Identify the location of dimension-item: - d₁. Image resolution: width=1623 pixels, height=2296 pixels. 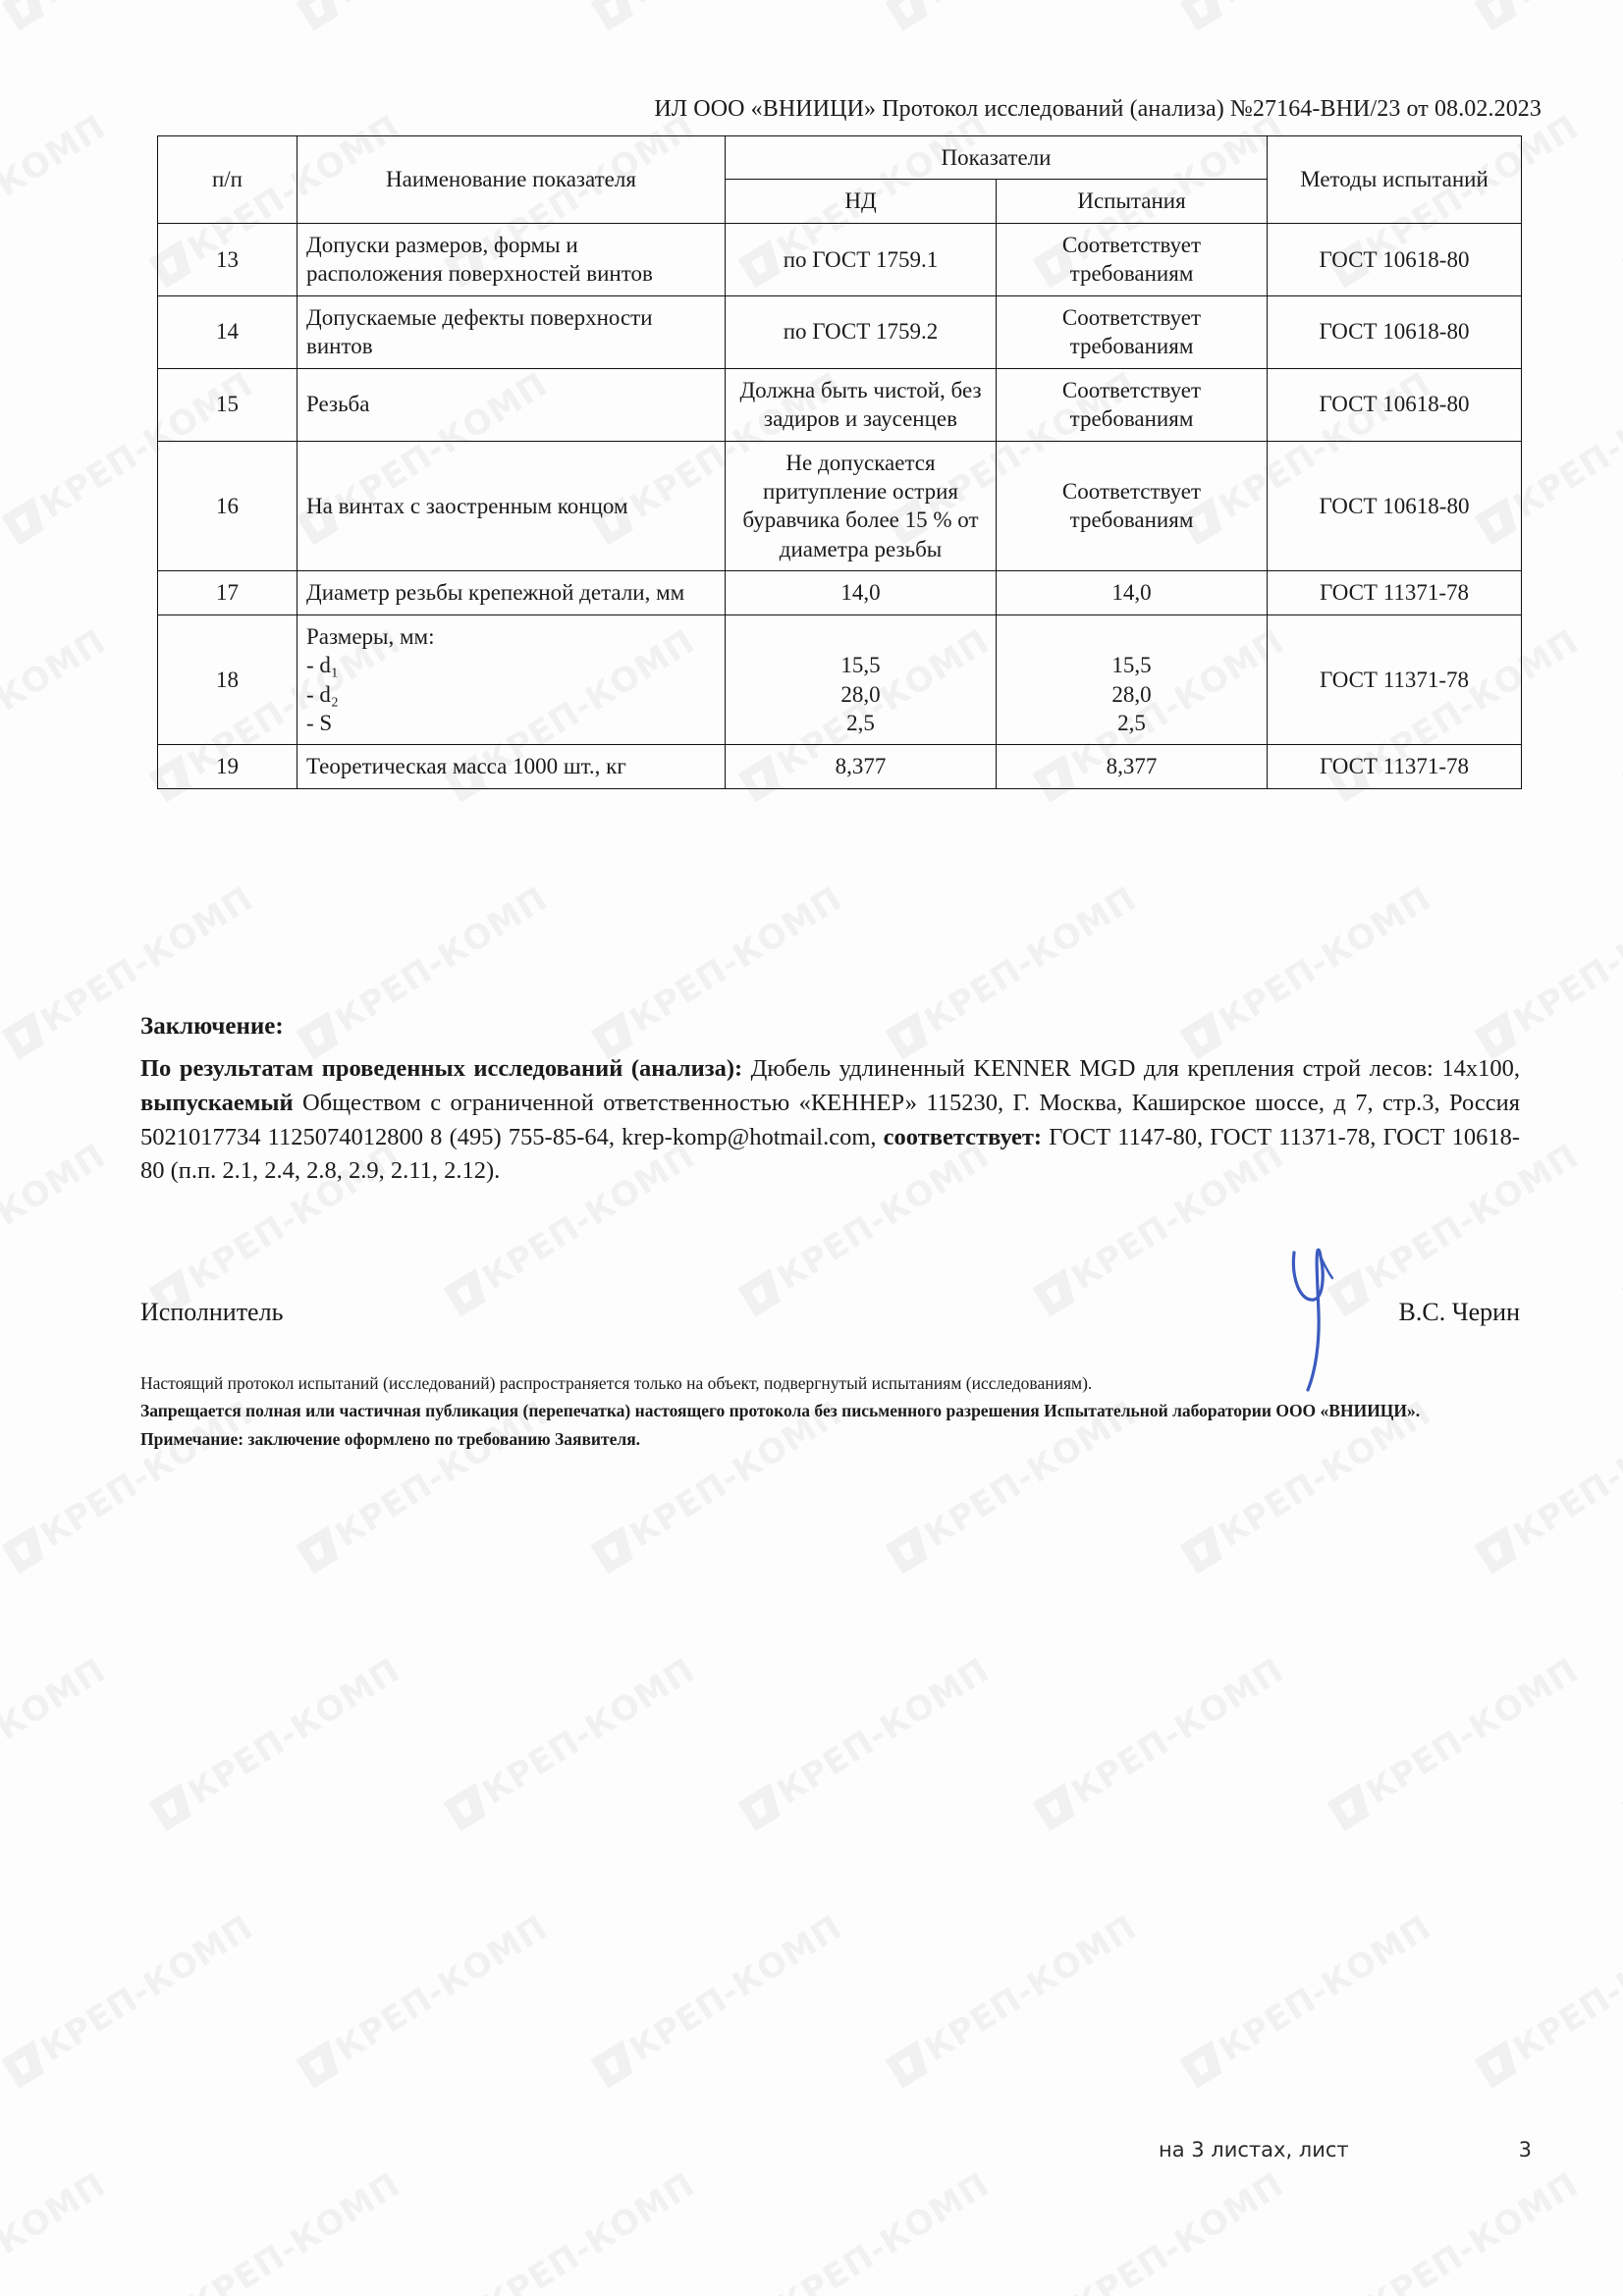
(322, 665).